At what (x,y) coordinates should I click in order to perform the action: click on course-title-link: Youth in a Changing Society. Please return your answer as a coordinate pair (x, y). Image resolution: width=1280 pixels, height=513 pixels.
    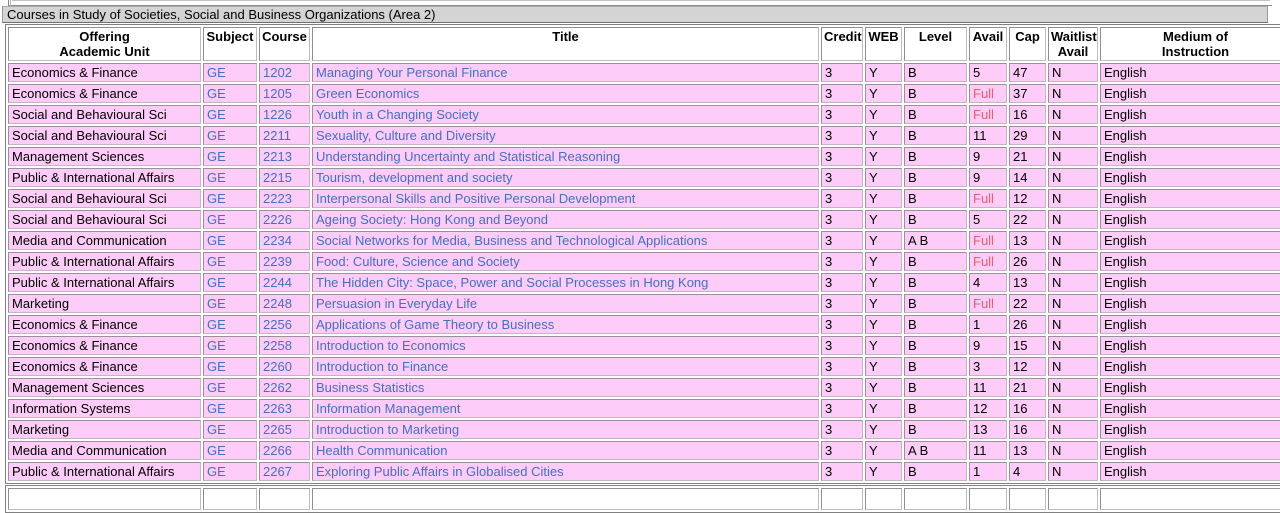
    Looking at the image, I should click on (565, 114).